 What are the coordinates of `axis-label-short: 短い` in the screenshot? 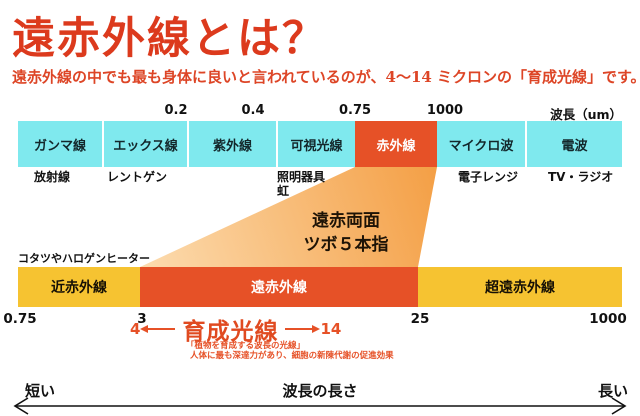 It's located at (40, 391).